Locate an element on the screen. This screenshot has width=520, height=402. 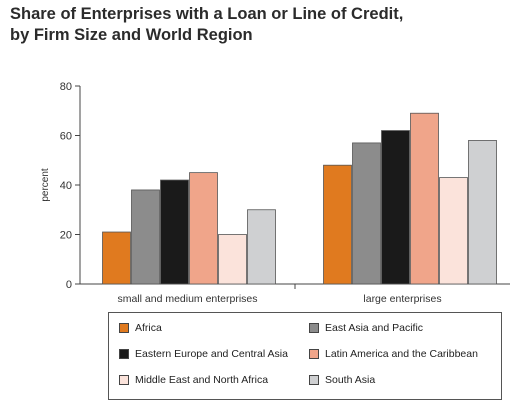
legend-item: East Asia and Pacific is located at coordinates (366, 328).